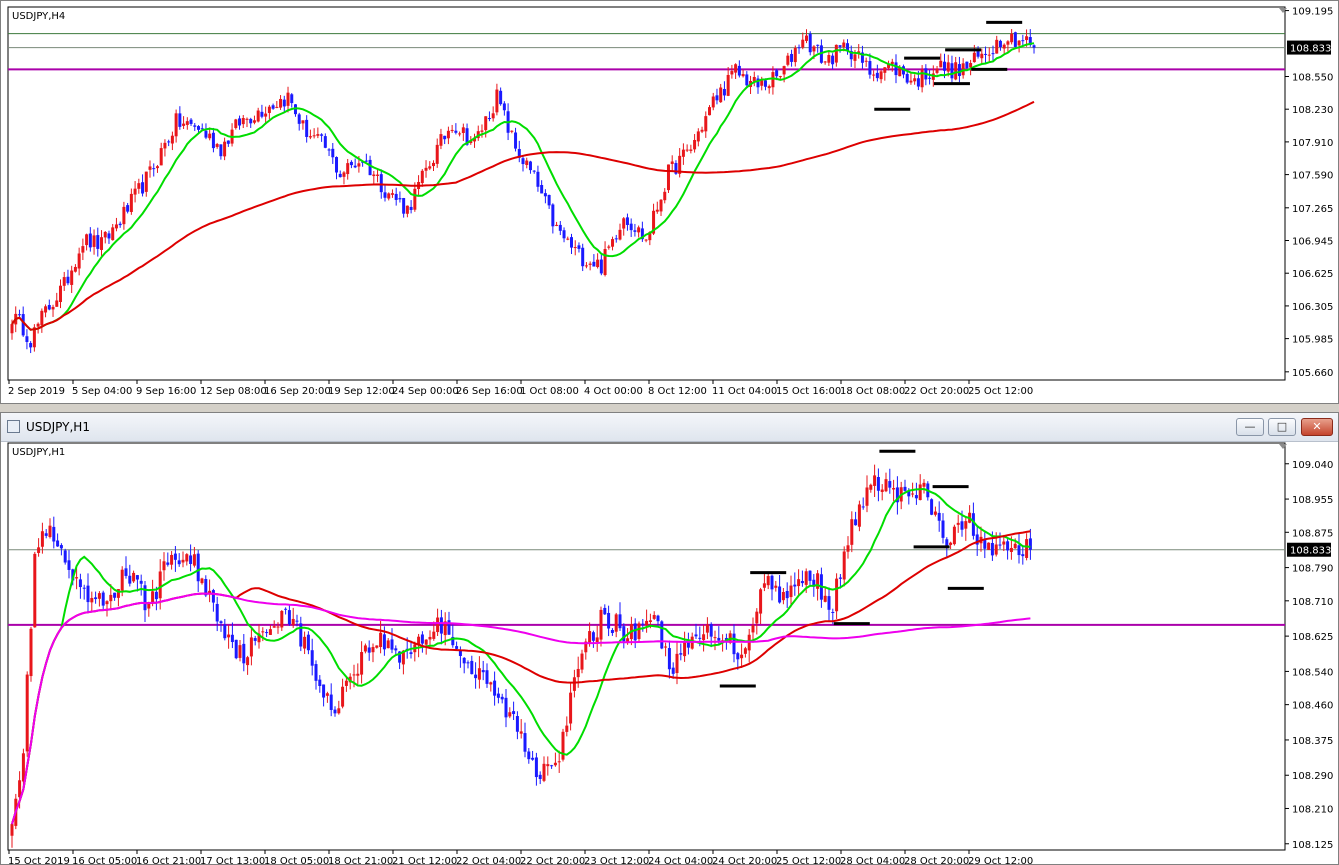  What do you see at coordinates (669, 427) in the screenshot?
I see `h1-window-titlebar: USDJPY,H1 — □ ✕` at bounding box center [669, 427].